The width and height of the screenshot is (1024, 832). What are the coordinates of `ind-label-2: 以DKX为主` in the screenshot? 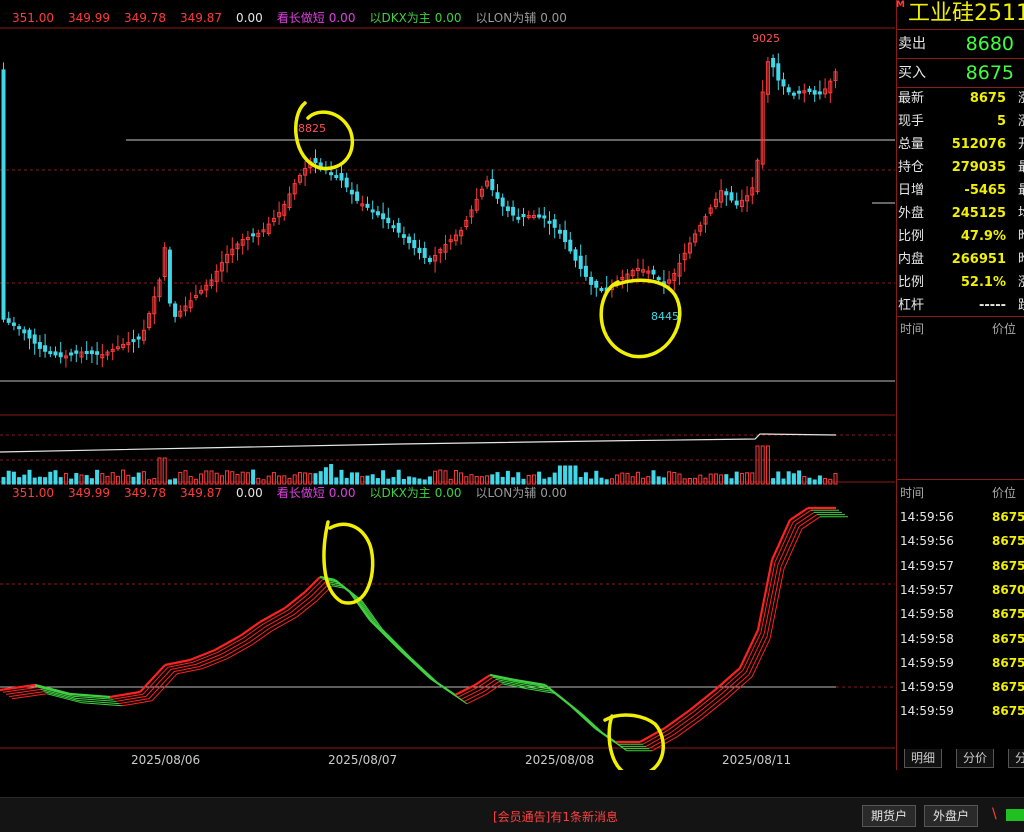 It's located at (400, 18).